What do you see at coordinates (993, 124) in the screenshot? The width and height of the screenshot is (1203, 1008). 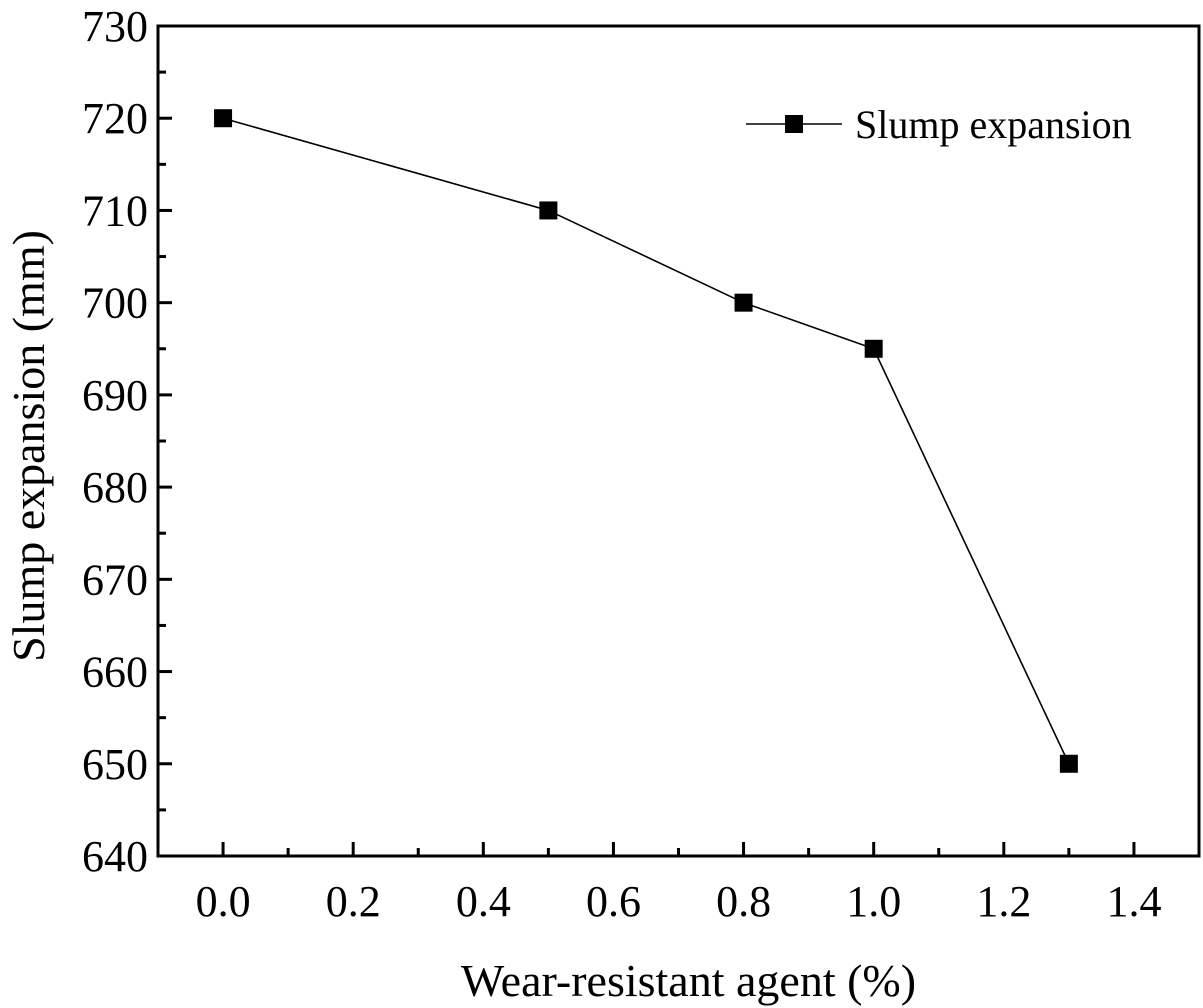 I see `legend-label: Slump expansion` at bounding box center [993, 124].